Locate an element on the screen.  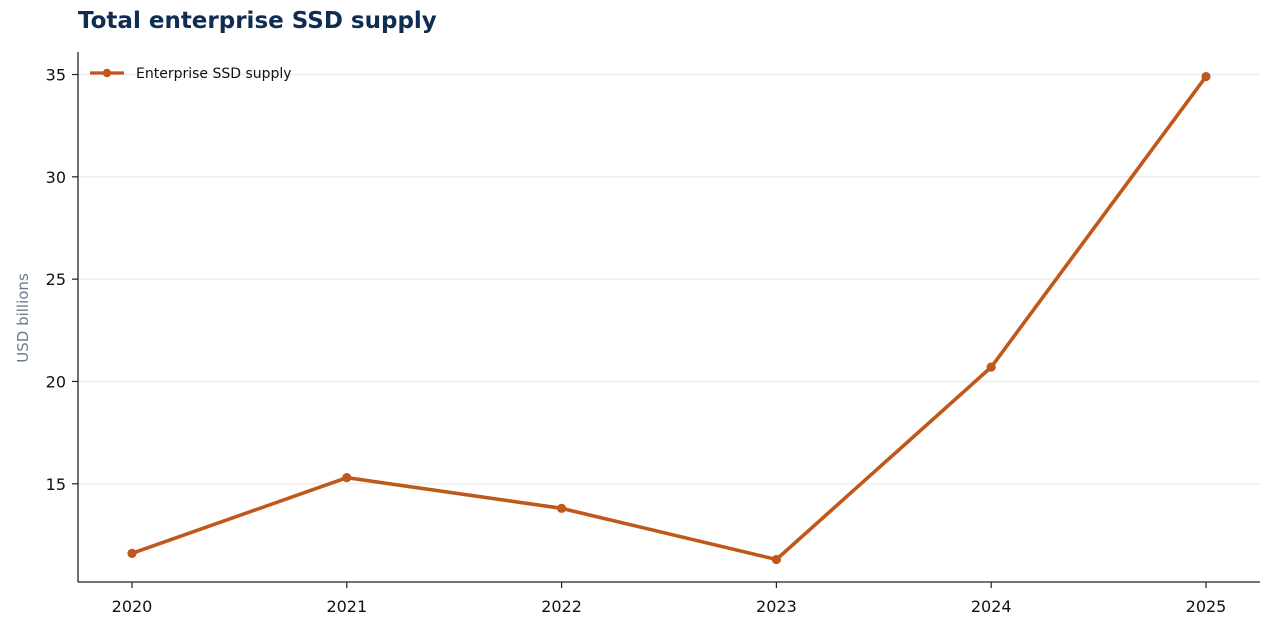
chart-title: Total enterprise SSD supply is located at coordinates (257, 21).